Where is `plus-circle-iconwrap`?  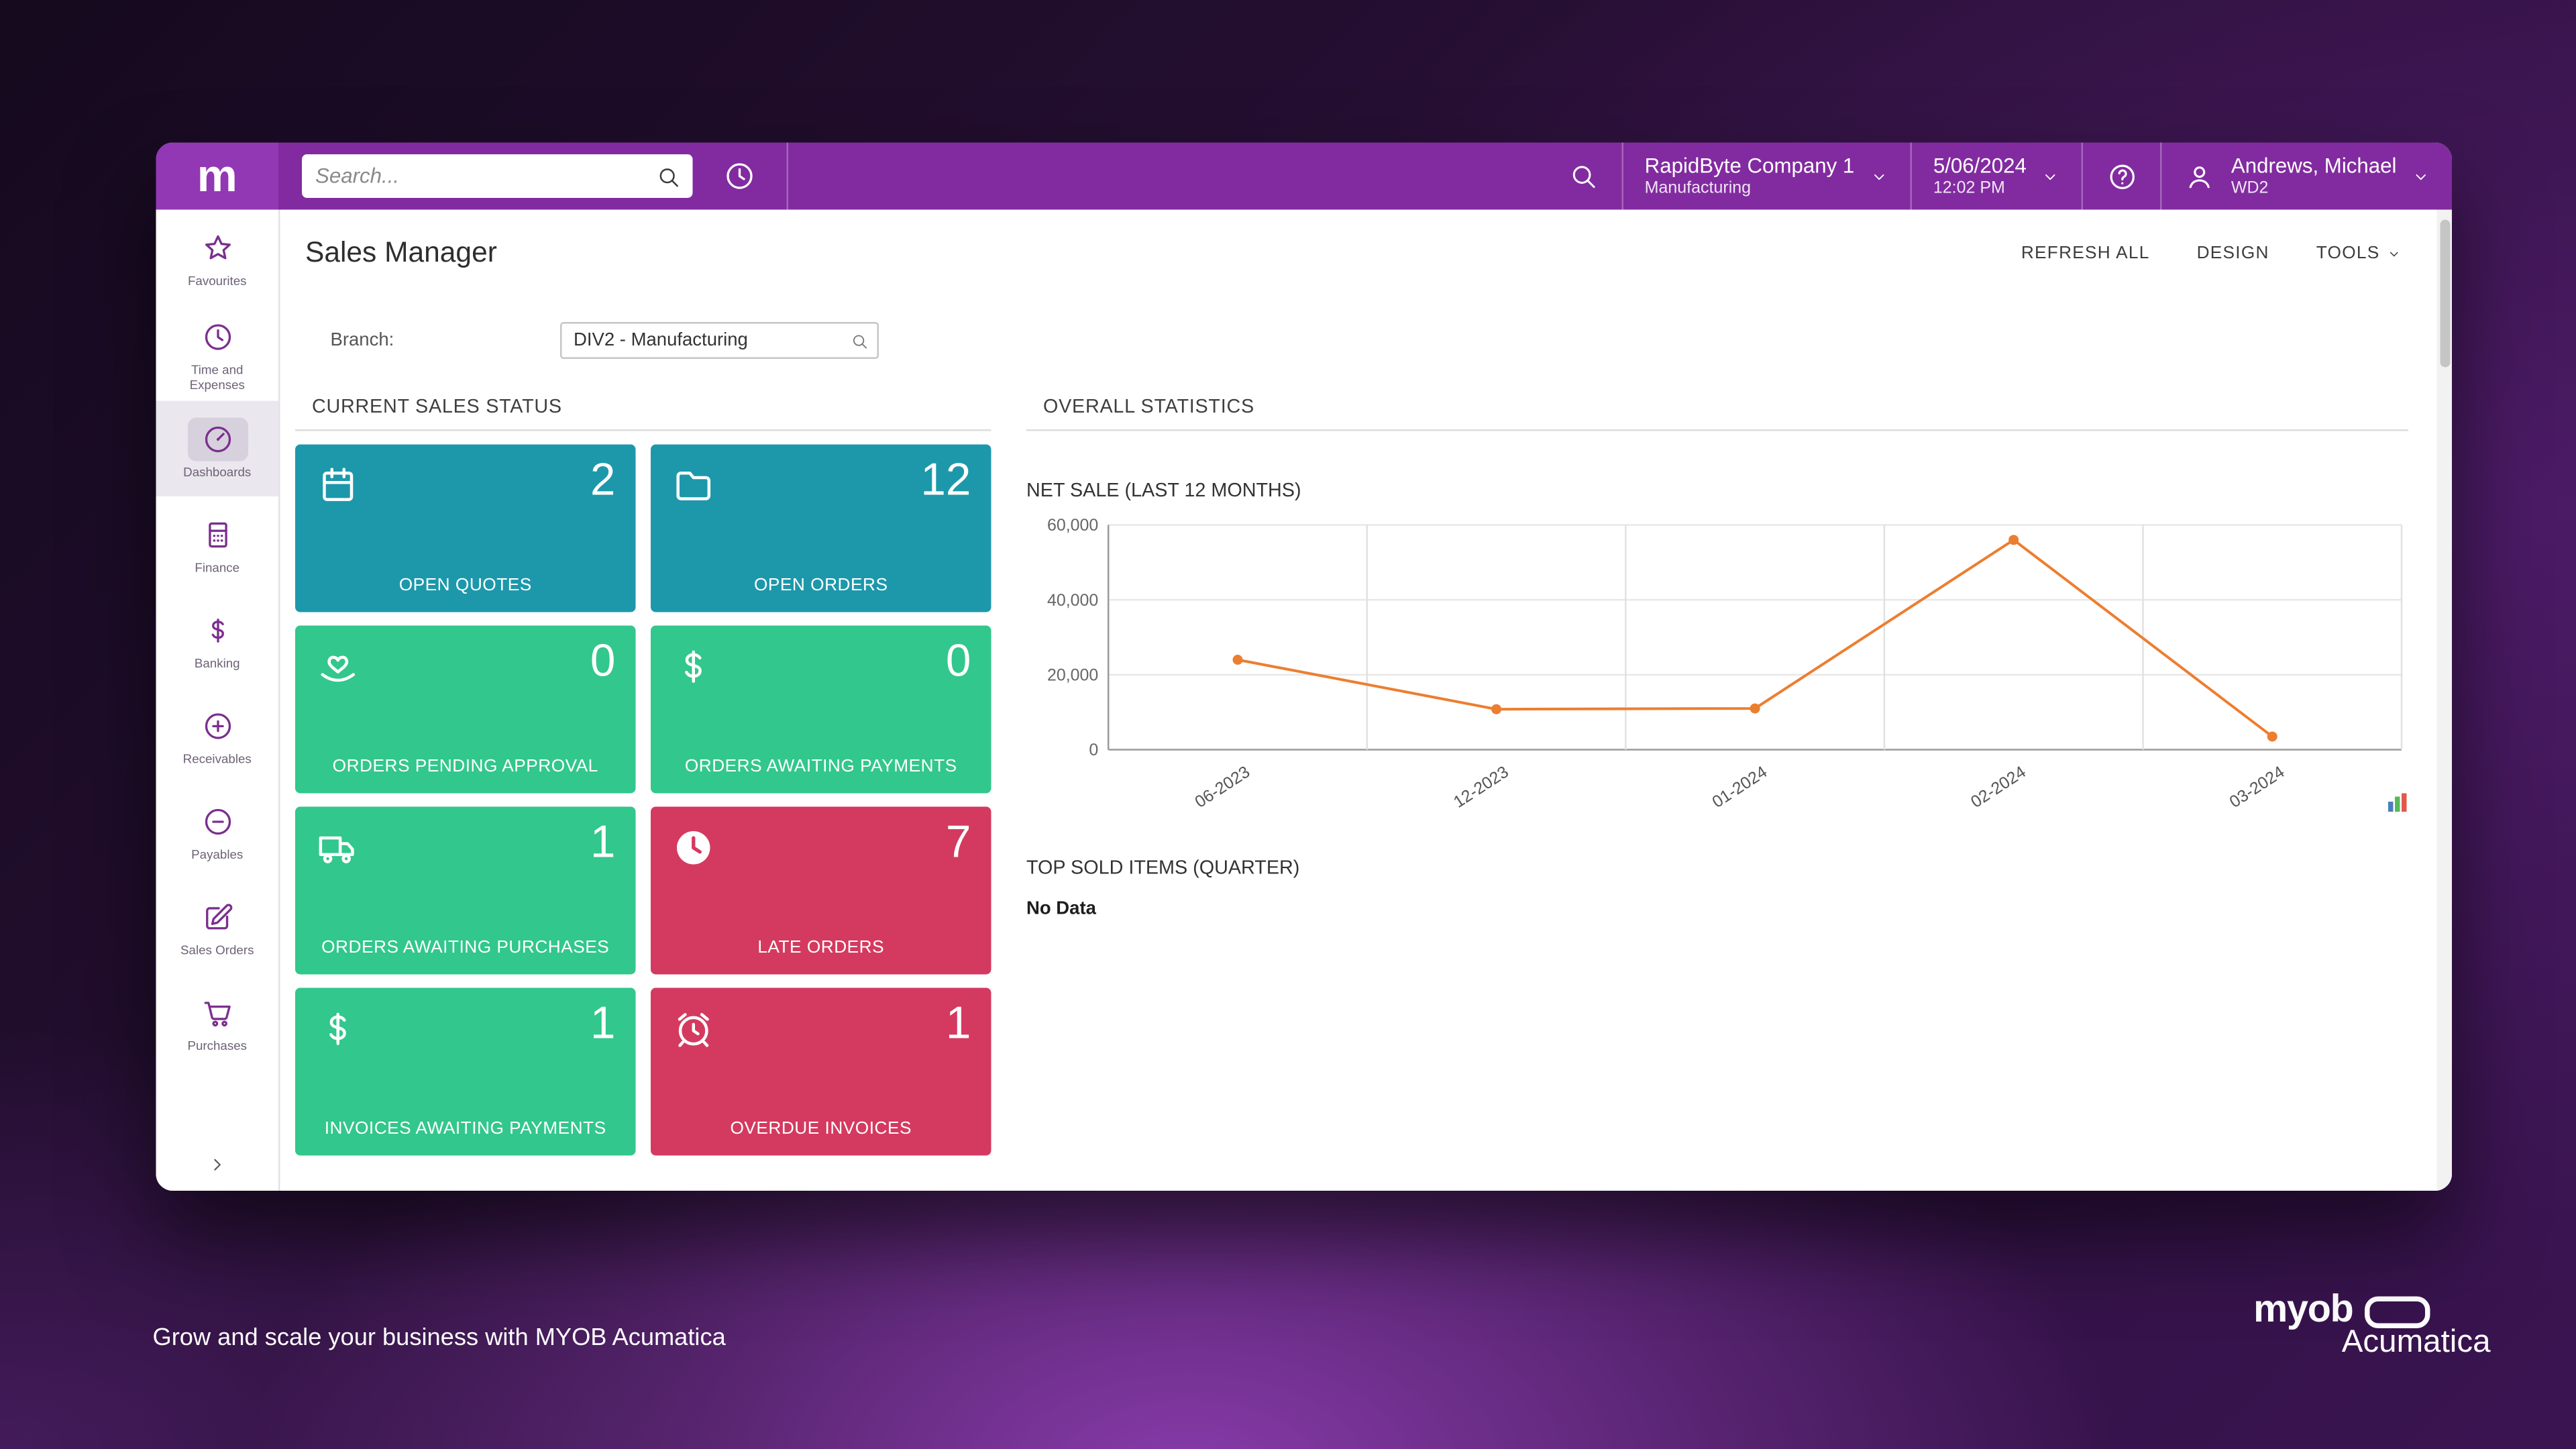 plus-circle-iconwrap is located at coordinates (217, 726).